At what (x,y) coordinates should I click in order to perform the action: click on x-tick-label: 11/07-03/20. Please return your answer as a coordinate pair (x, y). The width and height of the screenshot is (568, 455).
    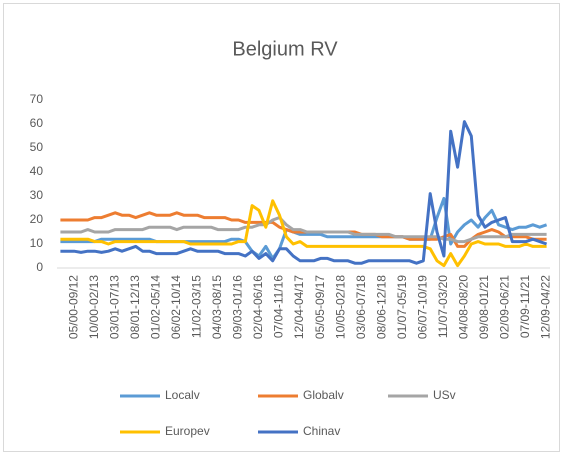
    Looking at the image, I should click on (443, 306).